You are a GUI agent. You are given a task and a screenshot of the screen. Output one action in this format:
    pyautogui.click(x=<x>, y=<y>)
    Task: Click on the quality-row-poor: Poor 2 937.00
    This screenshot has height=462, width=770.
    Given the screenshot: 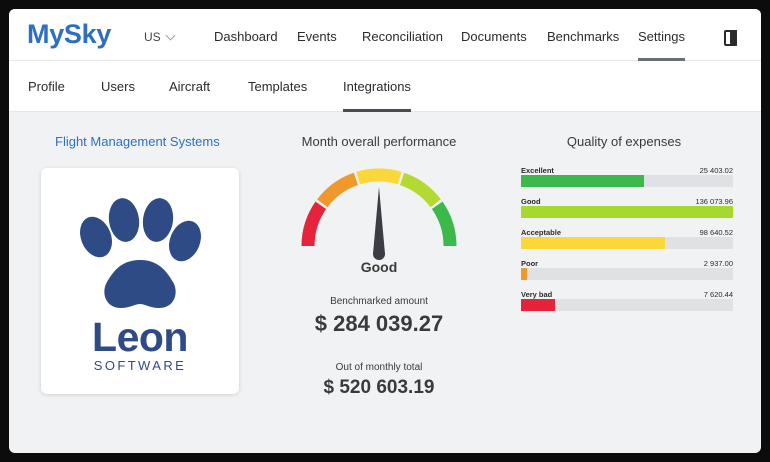 What is the action you would take?
    pyautogui.click(x=627, y=274)
    